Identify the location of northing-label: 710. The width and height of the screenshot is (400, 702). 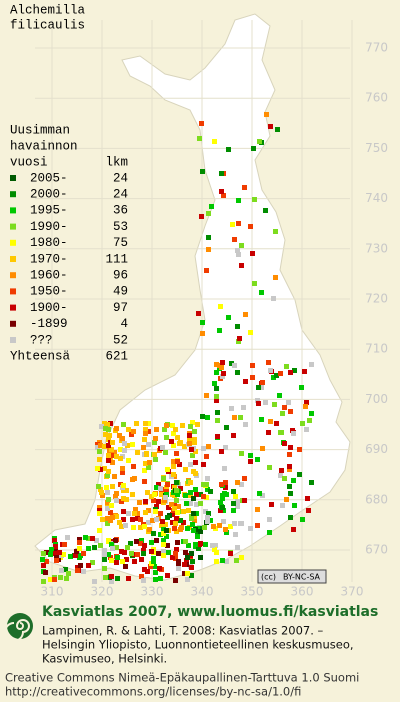
(376, 349).